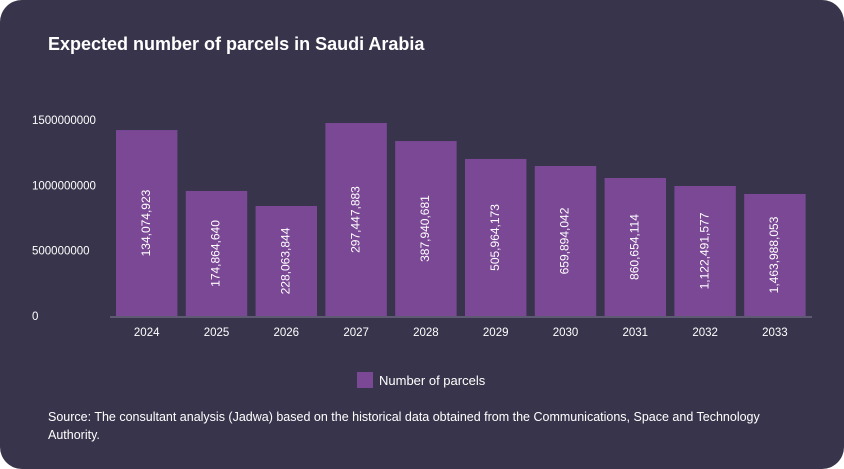 The image size is (844, 469). Describe the element at coordinates (61, 252) in the screenshot. I see `y-tick-label: 500000000` at that location.